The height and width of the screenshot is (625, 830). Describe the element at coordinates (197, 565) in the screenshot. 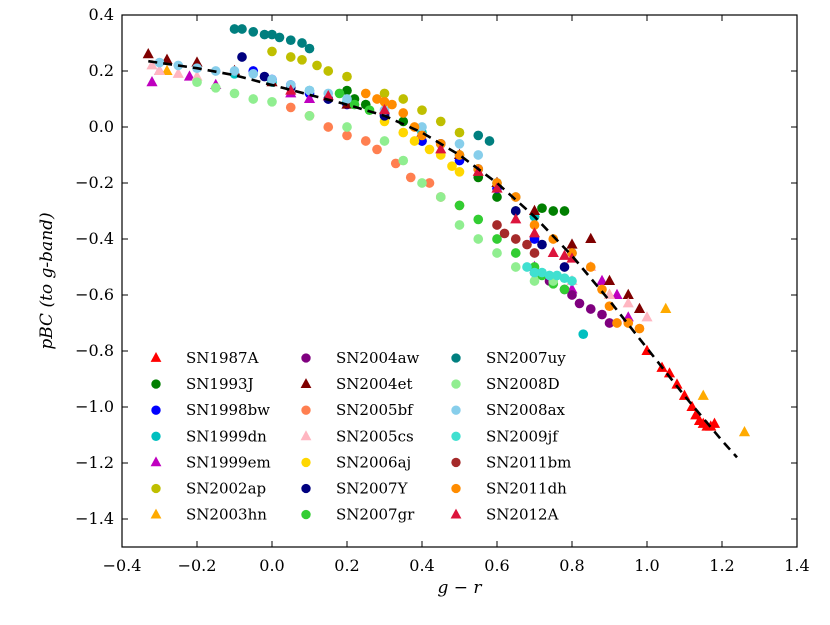

I see `x-tick-label: −0.2` at that location.